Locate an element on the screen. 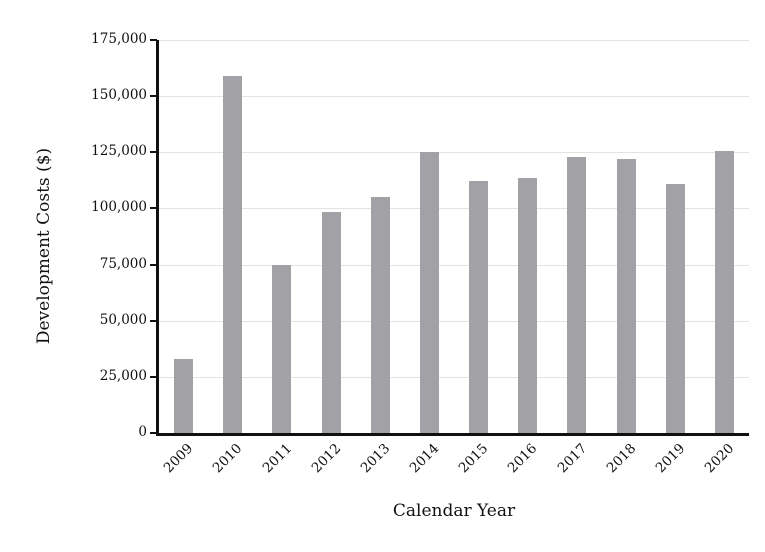 This screenshot has height=552, width=765. bar-2019 is located at coordinates (675, 308).